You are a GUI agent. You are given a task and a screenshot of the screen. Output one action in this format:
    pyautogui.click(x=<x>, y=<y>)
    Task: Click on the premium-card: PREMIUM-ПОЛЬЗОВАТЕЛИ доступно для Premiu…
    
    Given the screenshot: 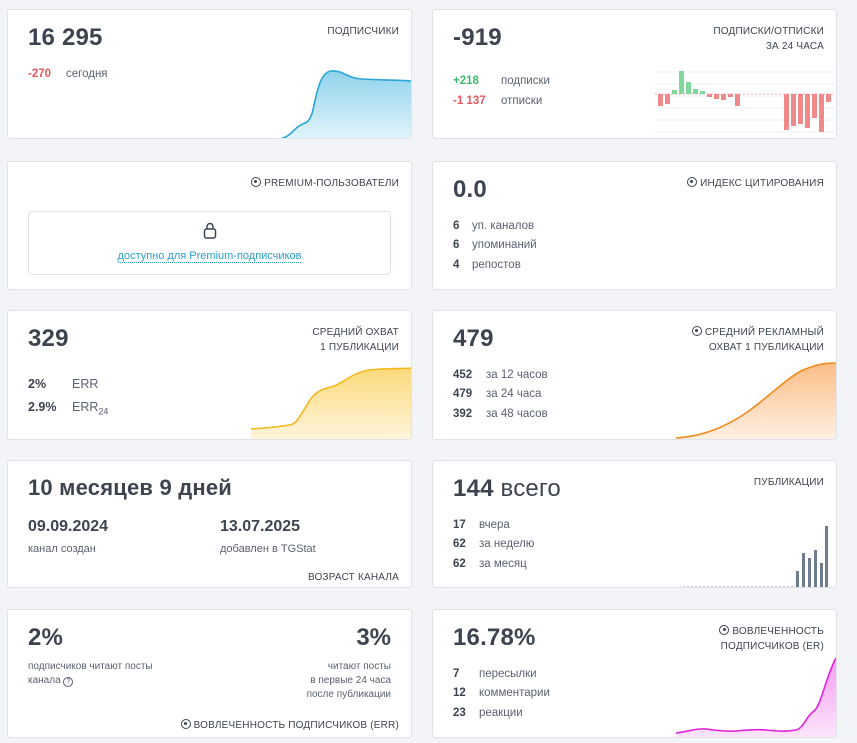 What is the action you would take?
    pyautogui.click(x=209, y=225)
    